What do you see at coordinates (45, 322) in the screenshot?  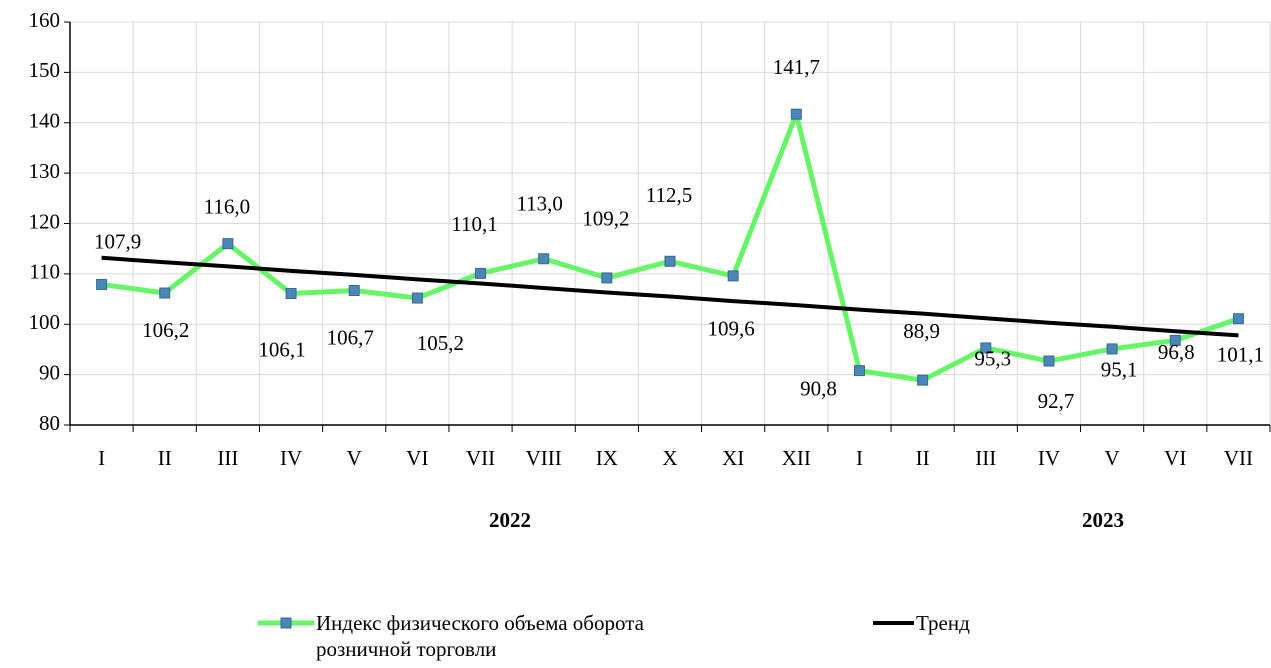 I see `y-tick-label: 100` at bounding box center [45, 322].